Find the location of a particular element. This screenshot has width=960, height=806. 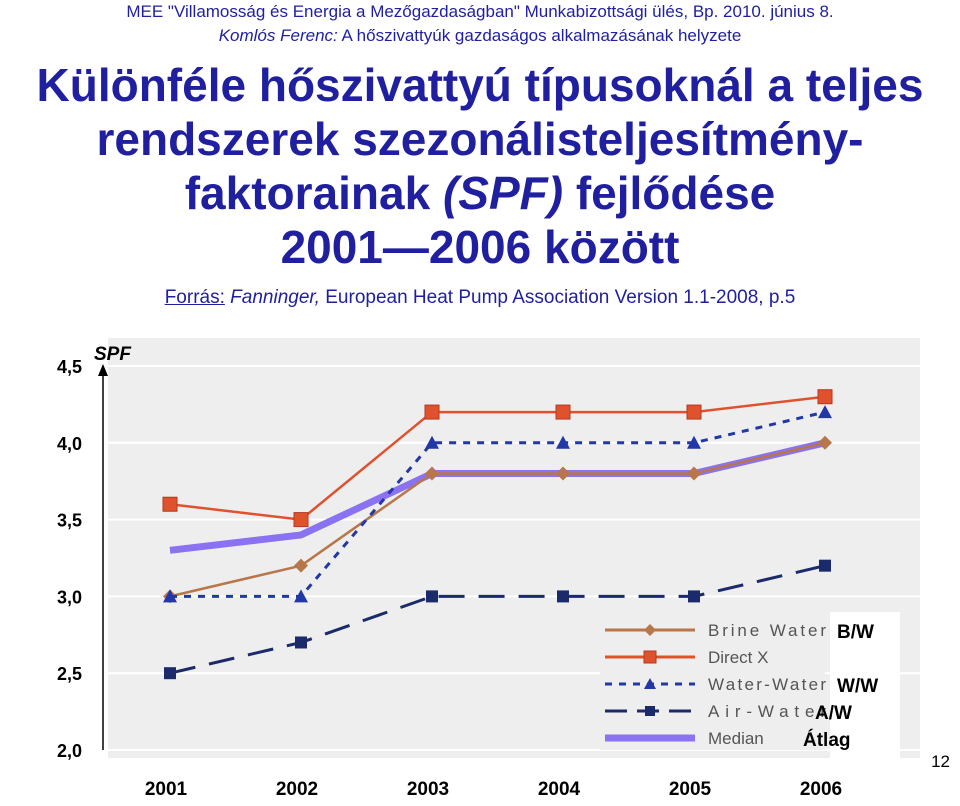

legend-tag-panel is located at coordinates (865, 685).